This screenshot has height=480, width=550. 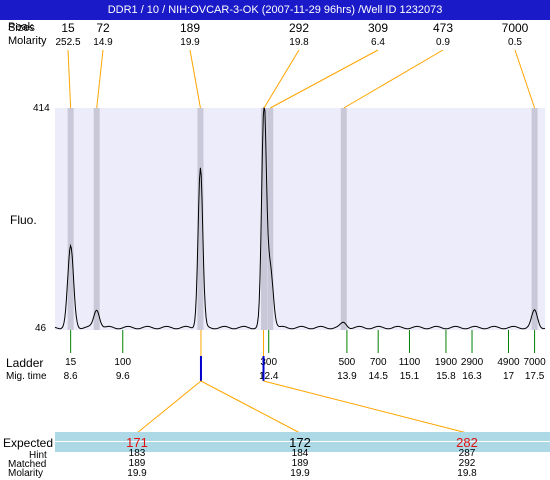 What do you see at coordinates (26, 473) in the screenshot?
I see `table-molarity-row-label: Molarity` at bounding box center [26, 473].